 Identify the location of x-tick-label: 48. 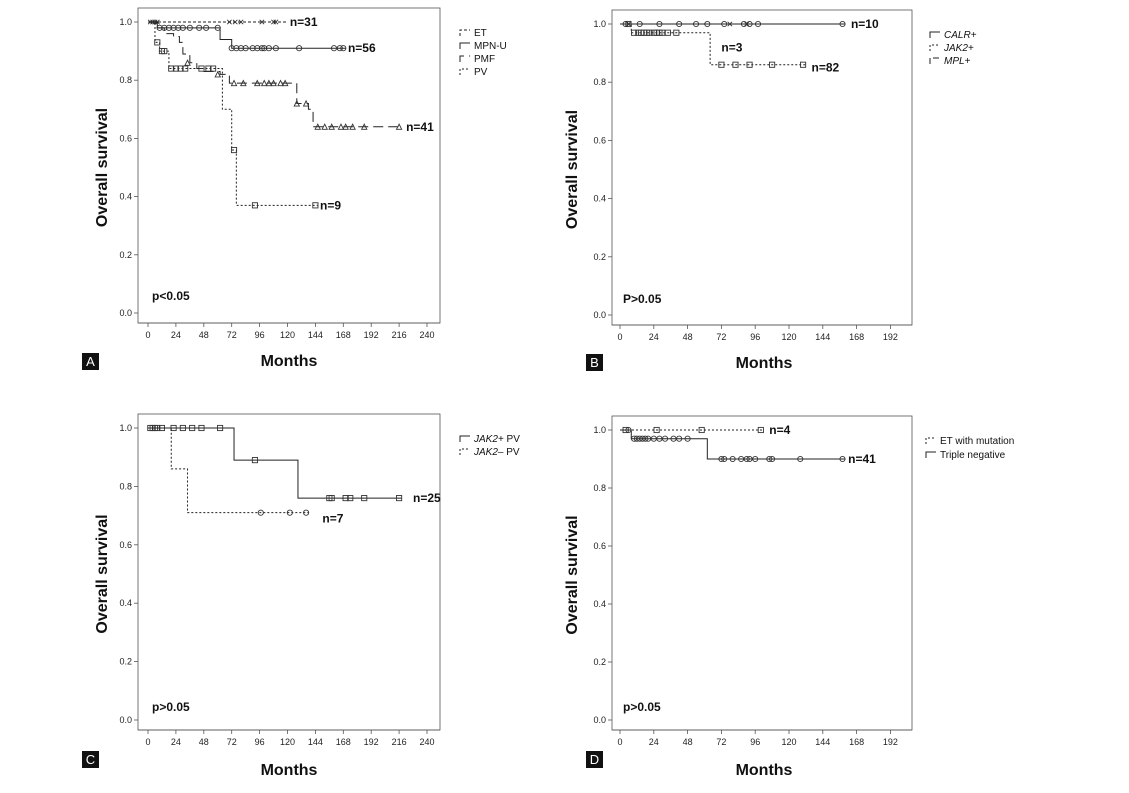
(688, 337).